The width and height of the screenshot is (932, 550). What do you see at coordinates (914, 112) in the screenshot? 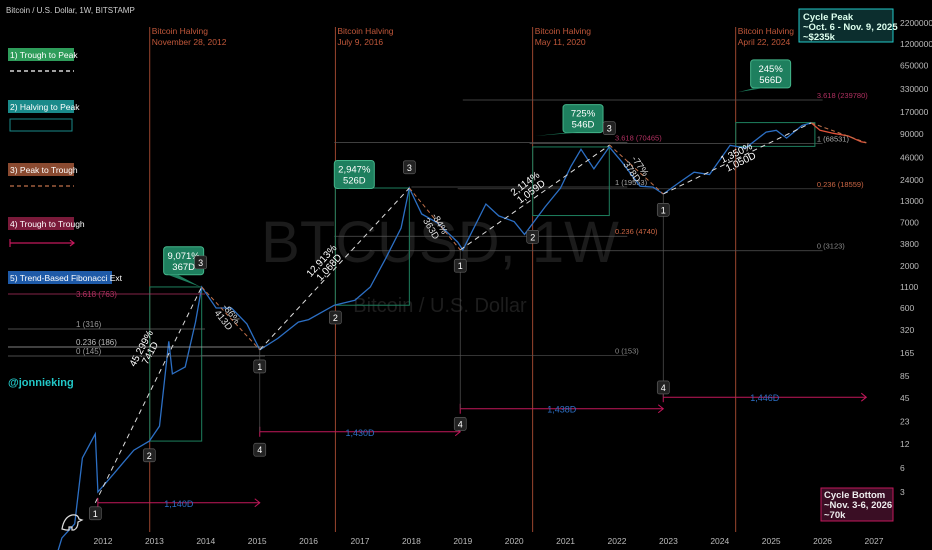
I see `y-tick-label: 170000` at bounding box center [914, 112].